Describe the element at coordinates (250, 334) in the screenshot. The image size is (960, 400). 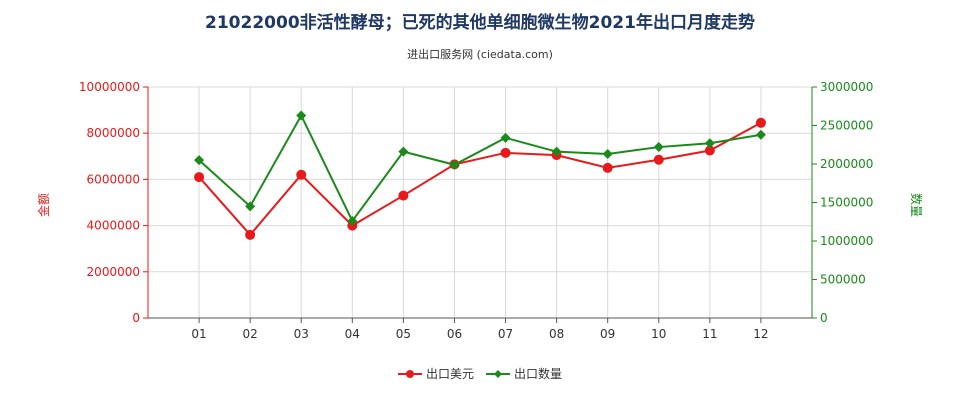
I see `x-tick-label: 02` at that location.